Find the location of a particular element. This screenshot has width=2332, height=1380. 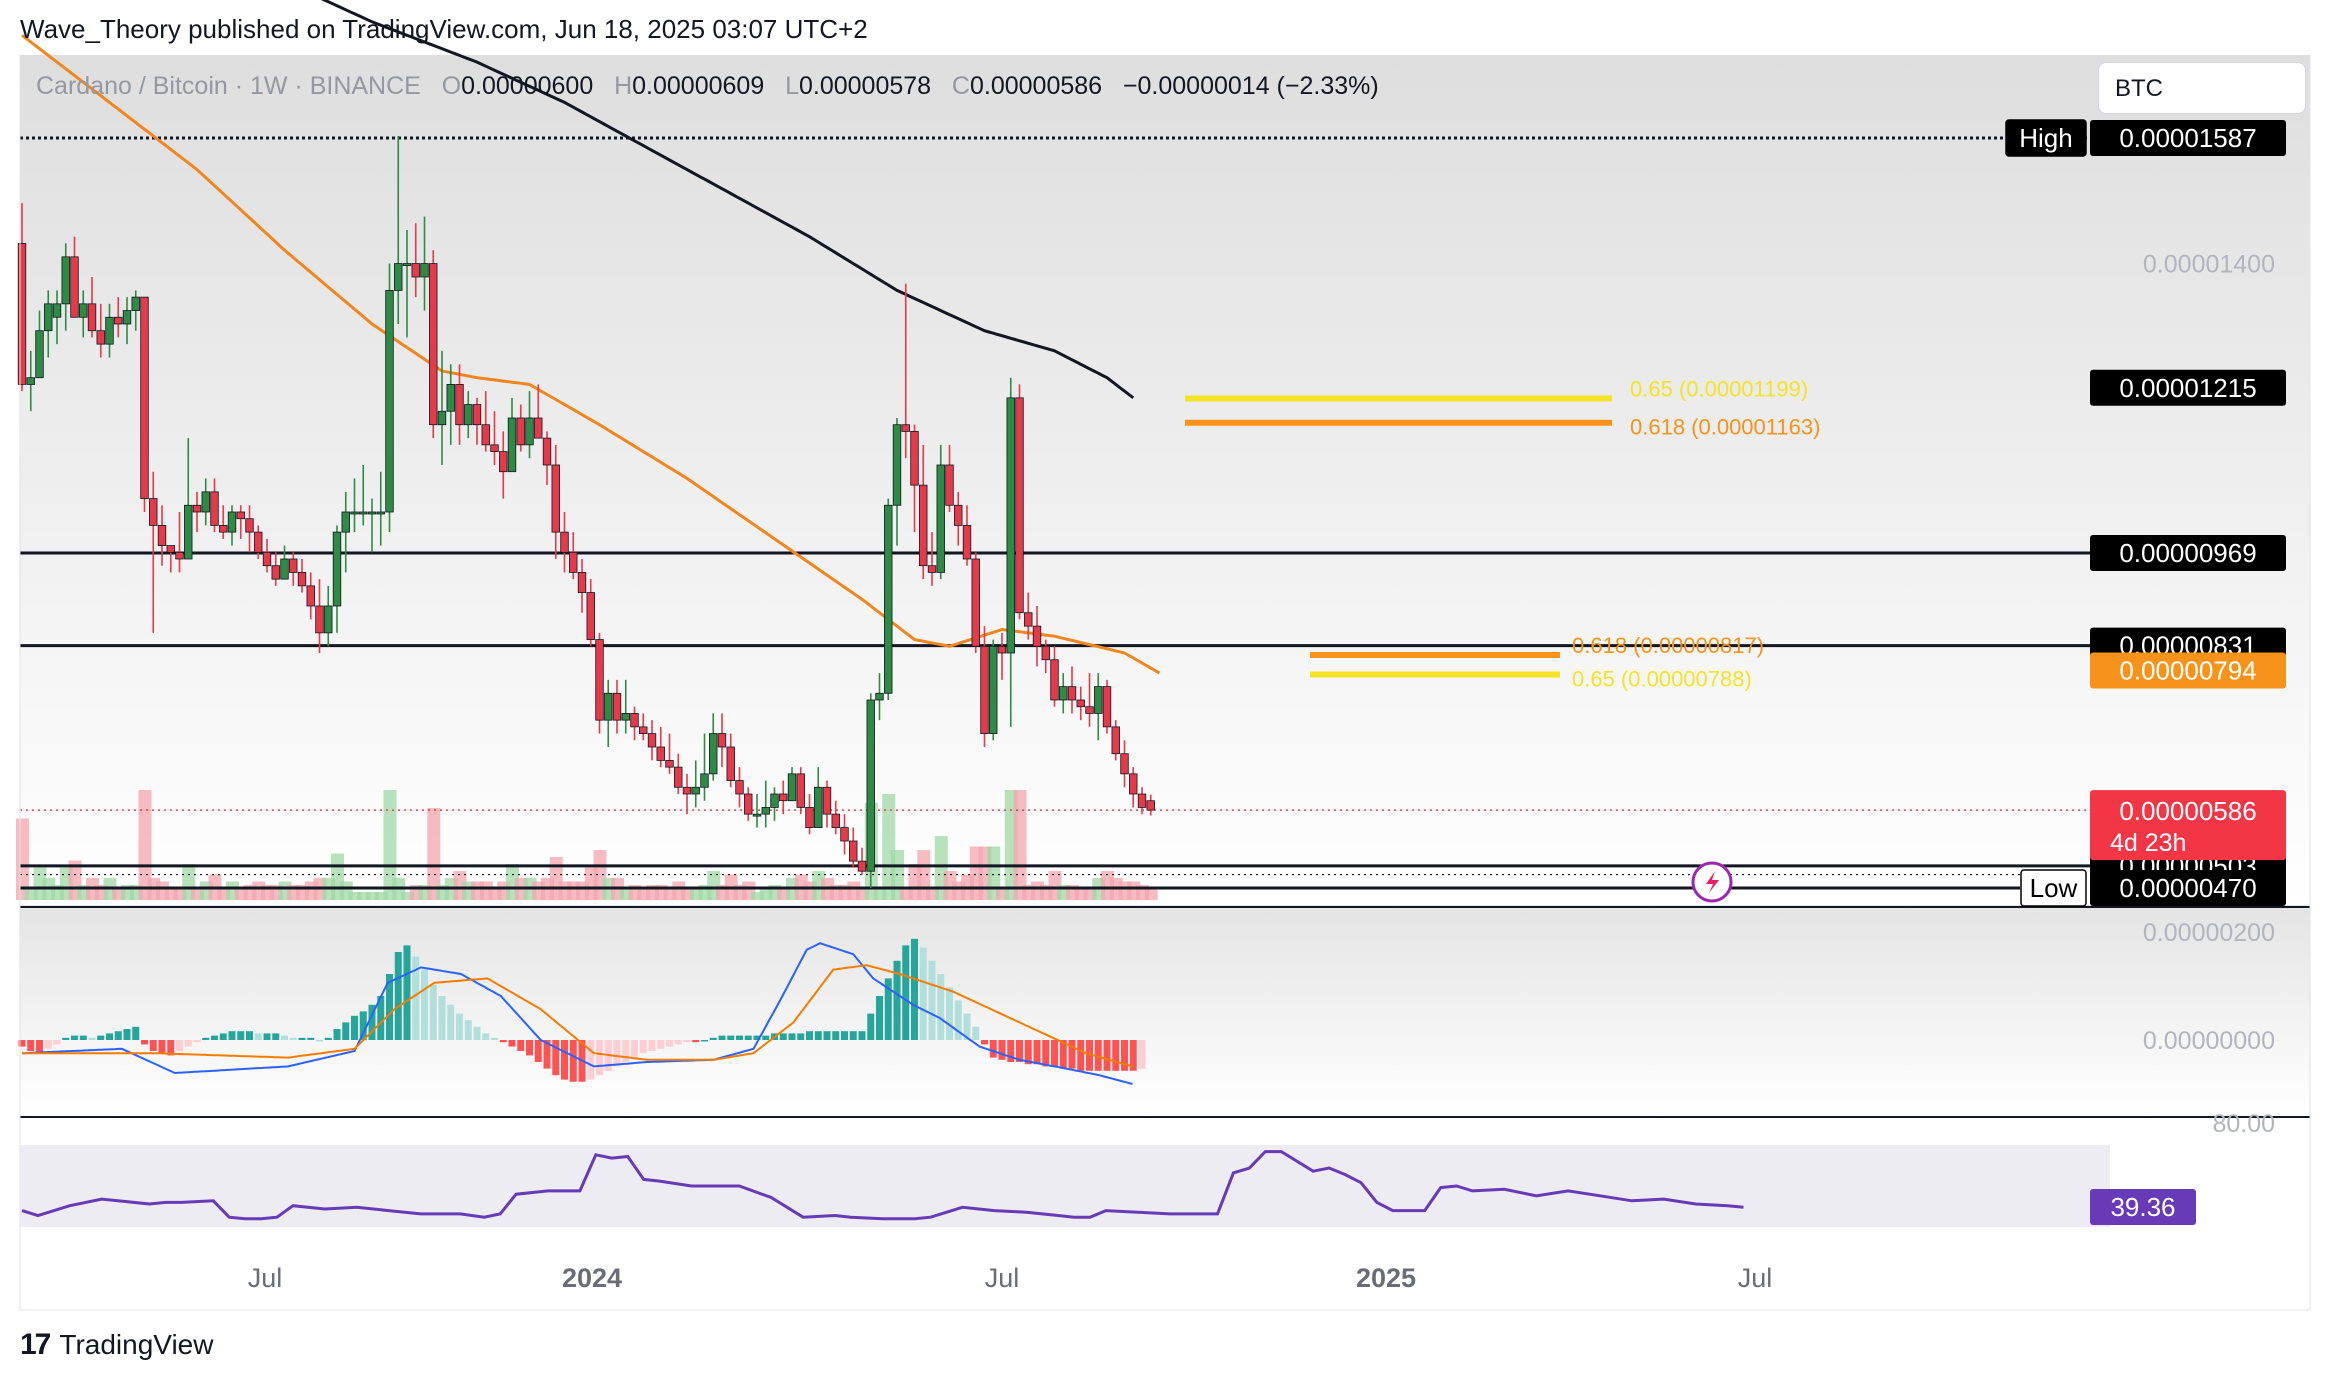

symbol-label: Cardano / Bitcoin · 1W · BINANCE is located at coordinates (228, 86).